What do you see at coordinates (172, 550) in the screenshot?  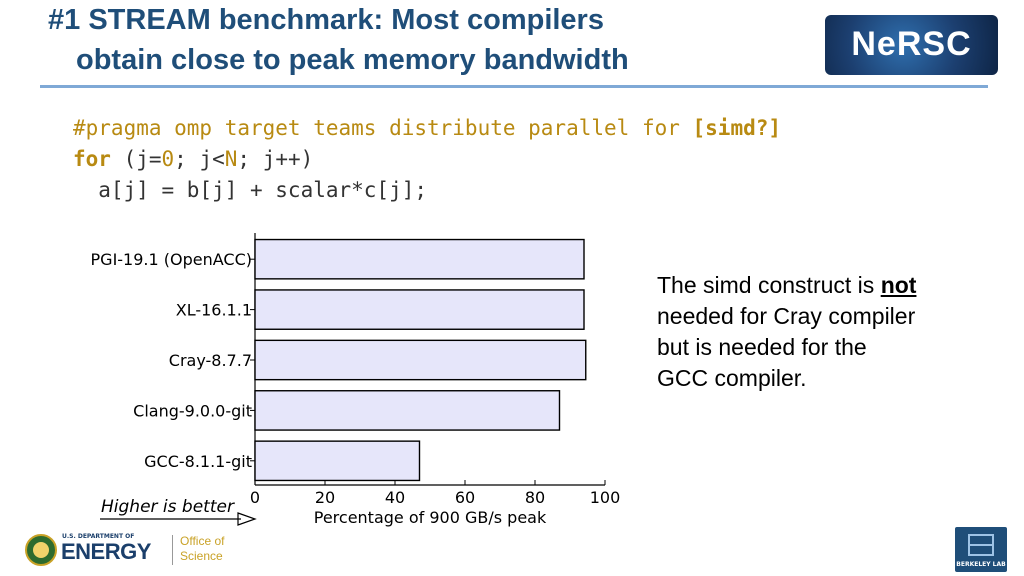 I see `doe-divider` at bounding box center [172, 550].